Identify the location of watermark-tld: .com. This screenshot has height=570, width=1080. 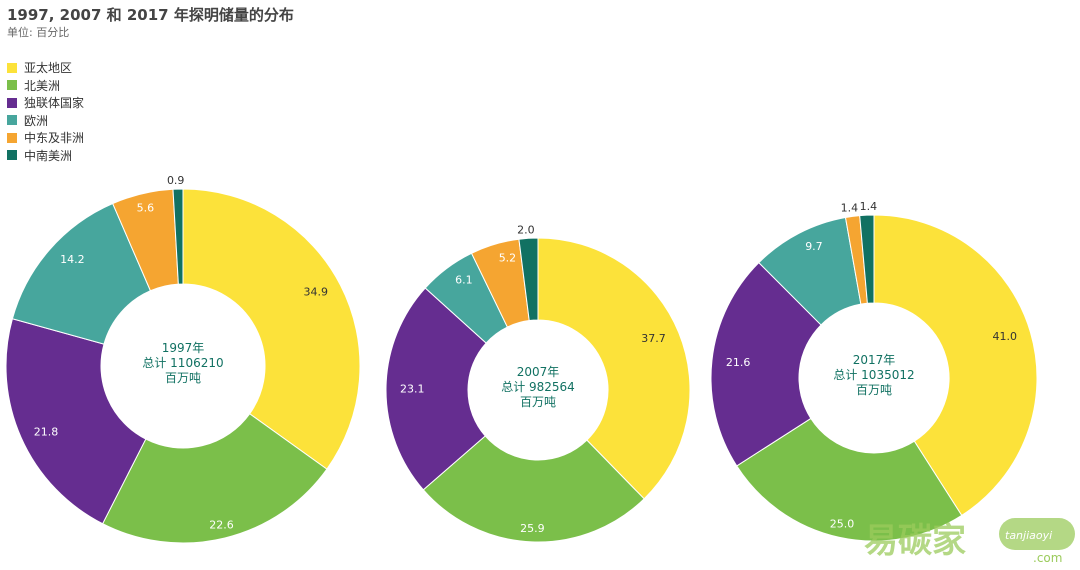
(1047, 558).